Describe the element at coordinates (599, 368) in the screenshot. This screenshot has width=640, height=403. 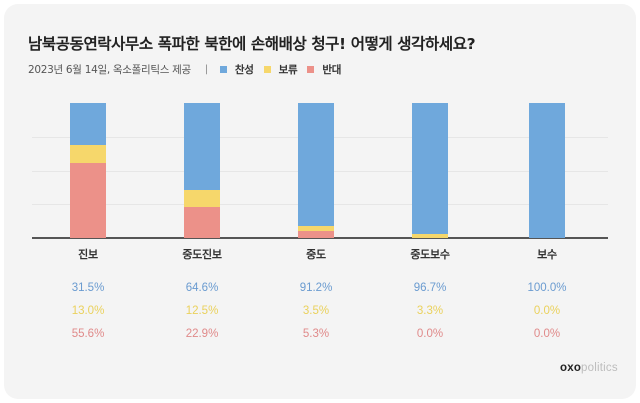
I see `brand-part-politics: politics` at that location.